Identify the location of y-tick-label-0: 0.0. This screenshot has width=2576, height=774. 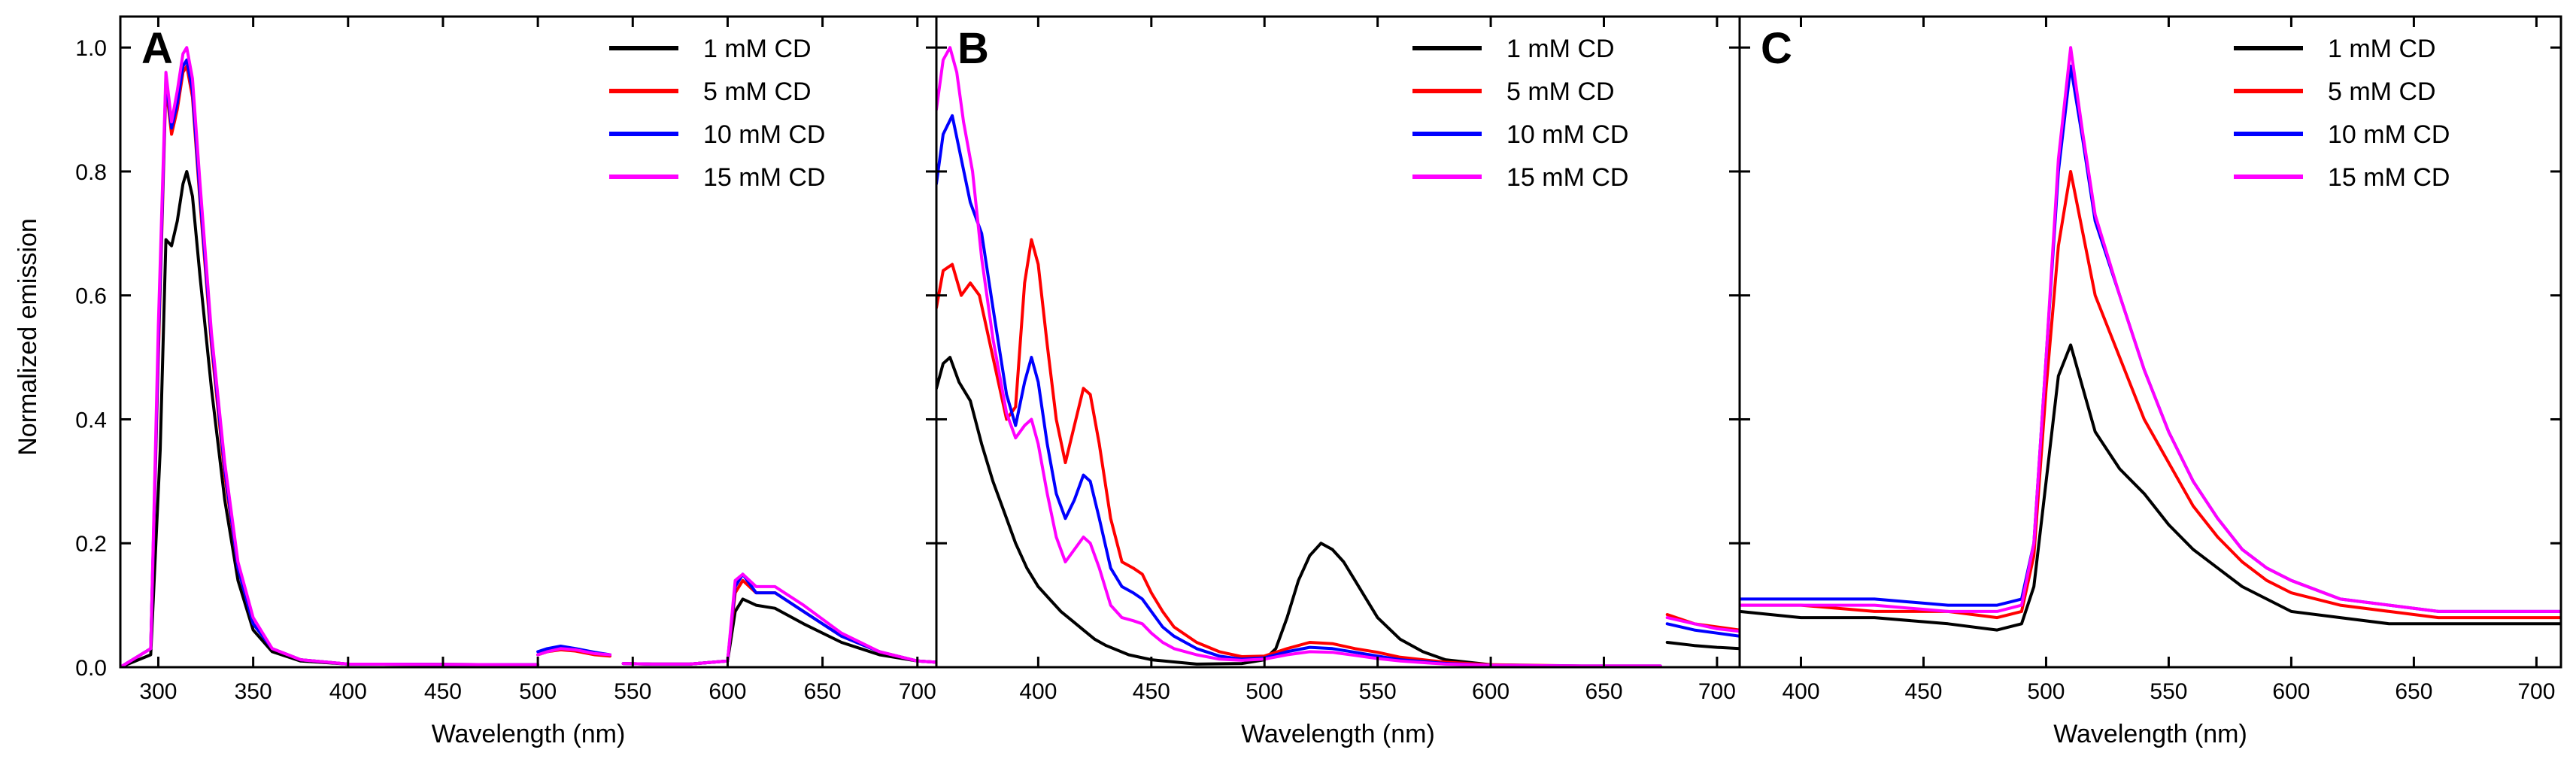
(91, 668).